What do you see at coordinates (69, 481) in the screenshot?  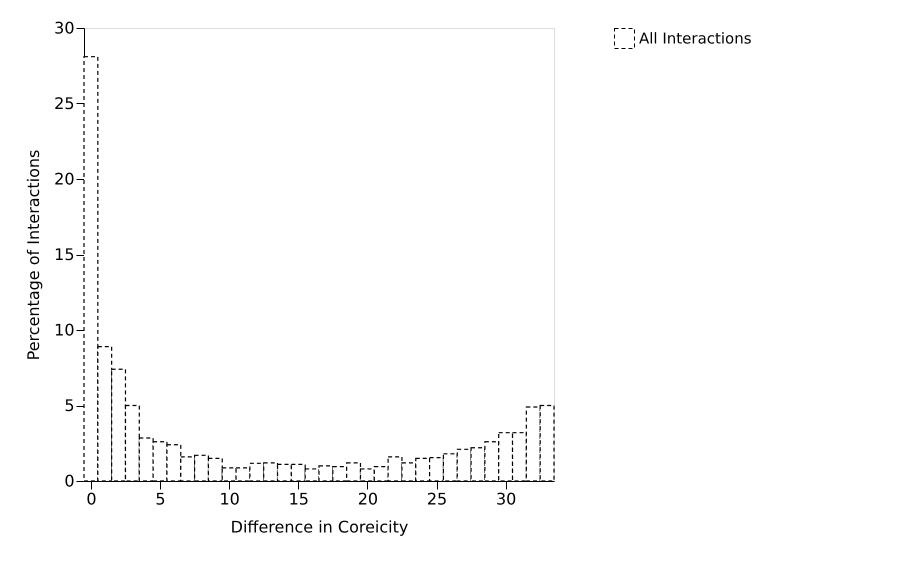 I see `y-tick-label: 0` at bounding box center [69, 481].